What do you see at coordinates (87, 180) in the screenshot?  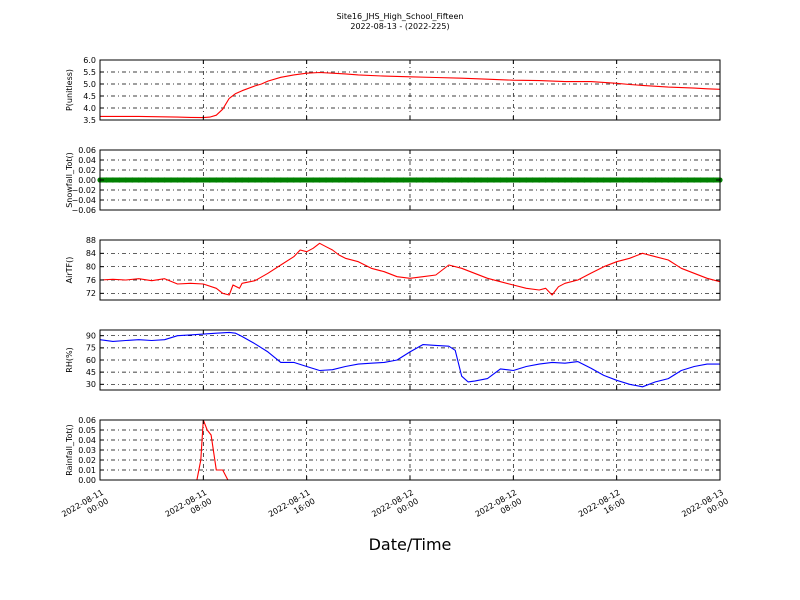 I see `y-tick-label: 0.00` at bounding box center [87, 180].